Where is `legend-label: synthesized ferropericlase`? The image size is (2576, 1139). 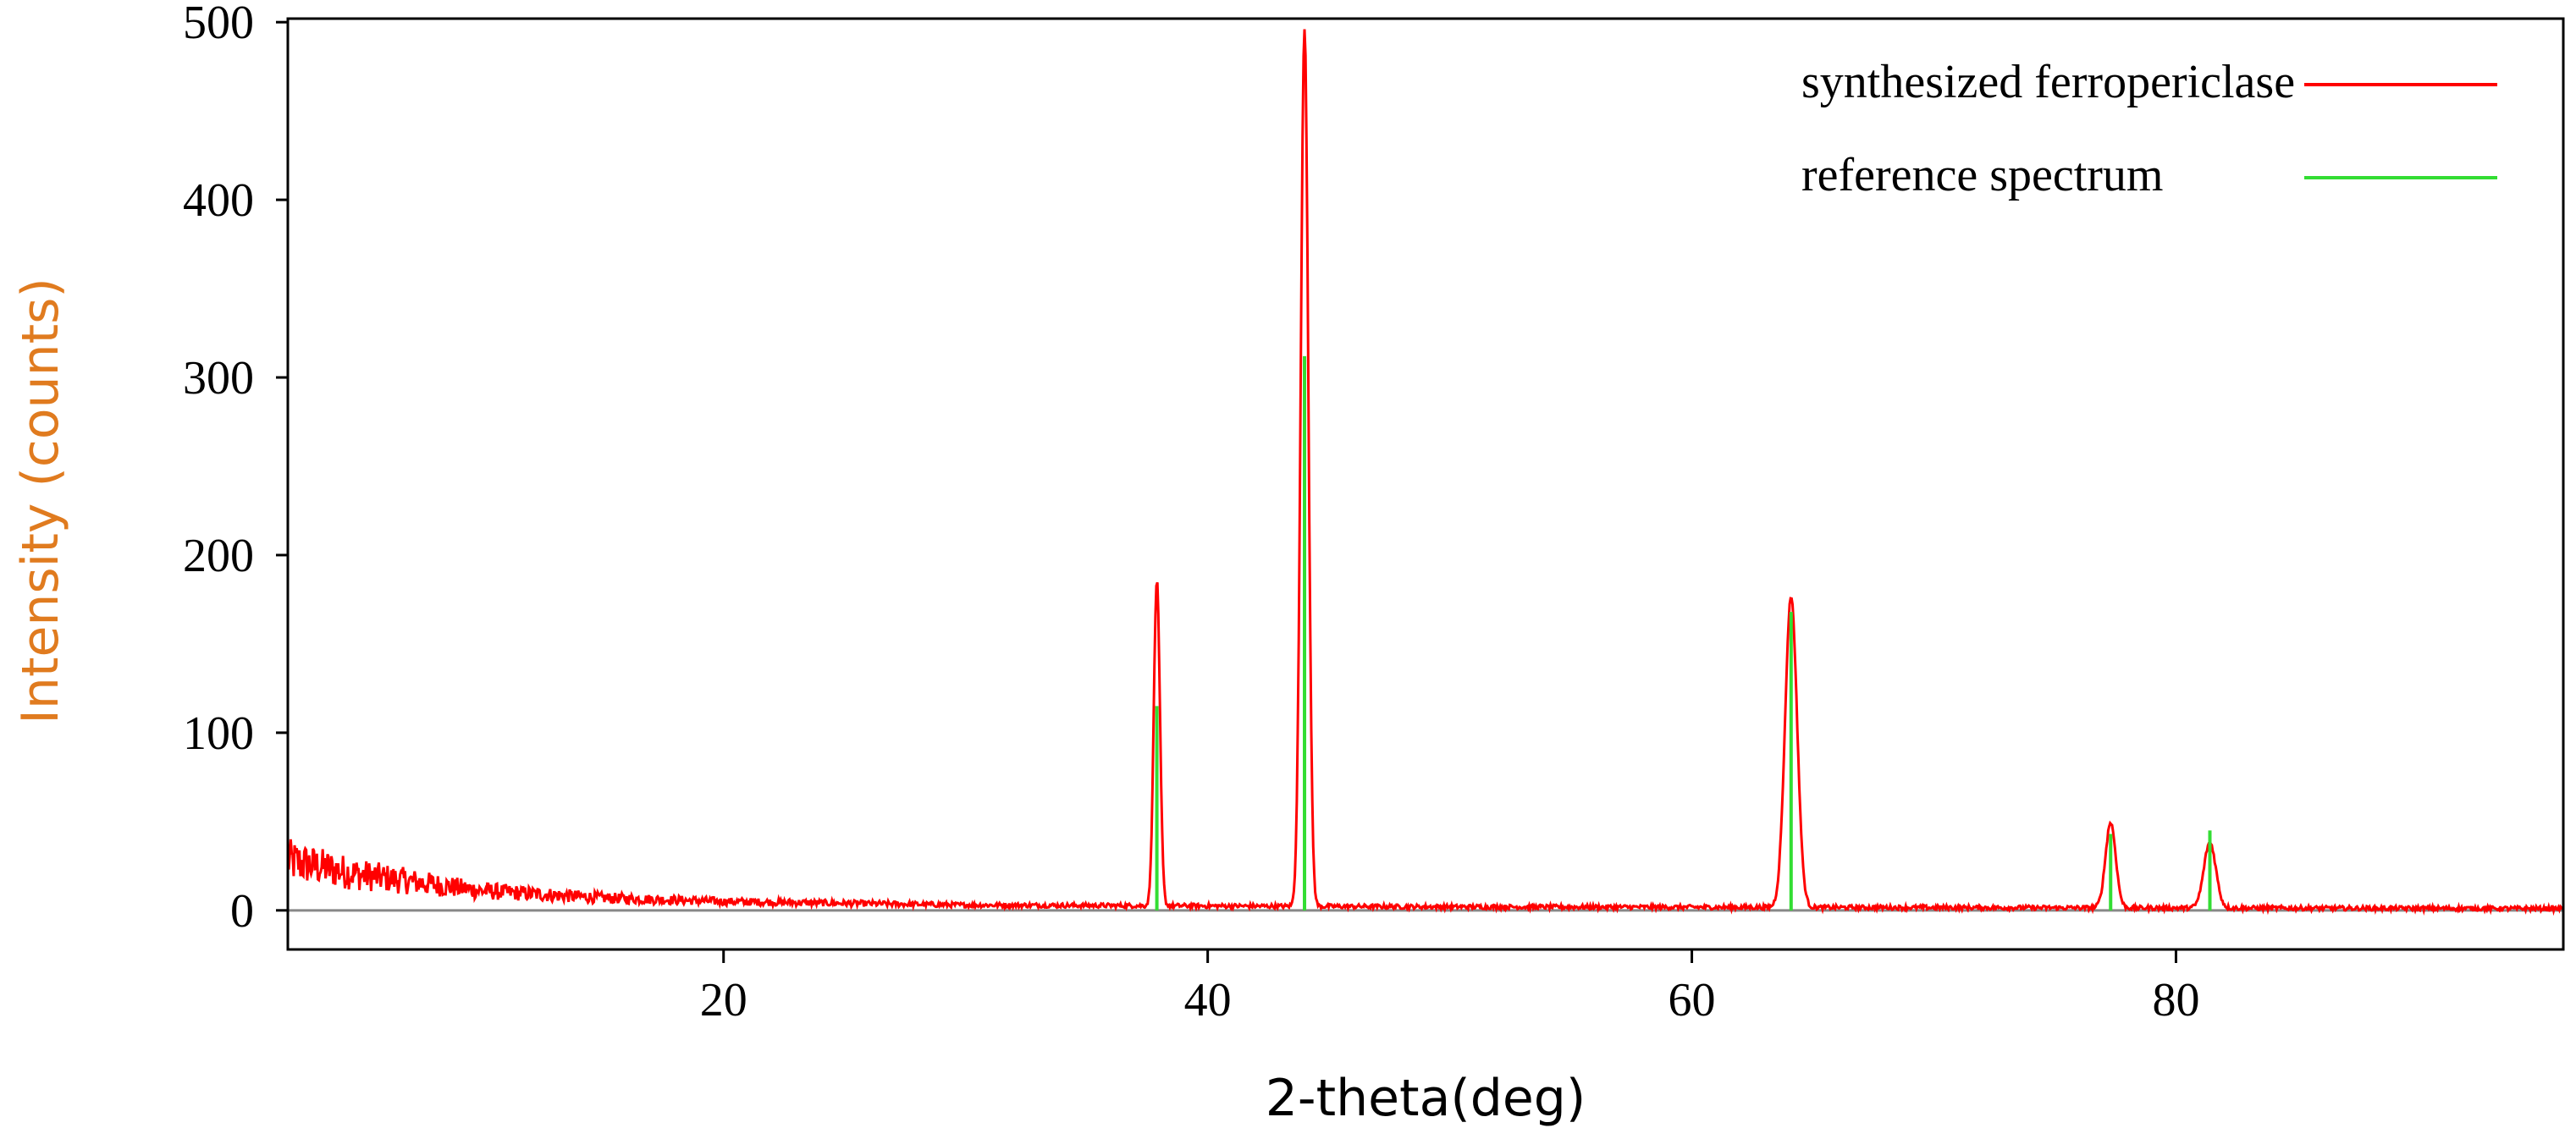 legend-label: synthesized ferropericlase is located at coordinates (2048, 82).